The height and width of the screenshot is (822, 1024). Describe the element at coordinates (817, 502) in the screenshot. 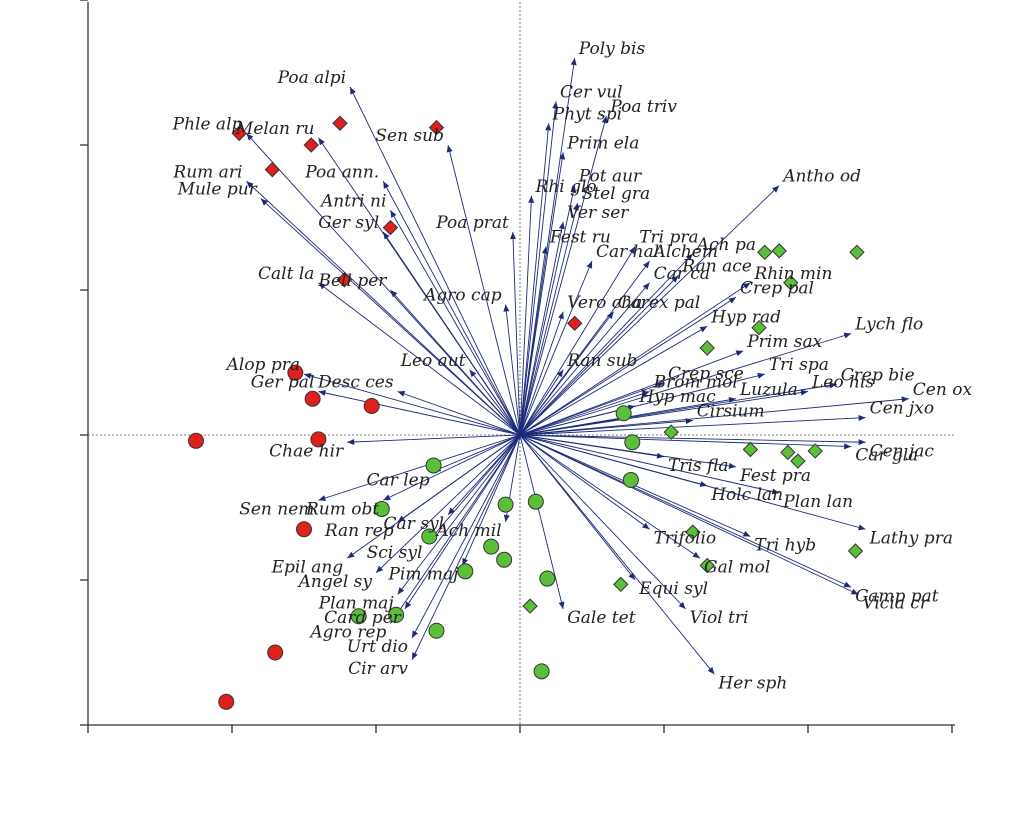

I see `species-label: Plan lan` at that location.